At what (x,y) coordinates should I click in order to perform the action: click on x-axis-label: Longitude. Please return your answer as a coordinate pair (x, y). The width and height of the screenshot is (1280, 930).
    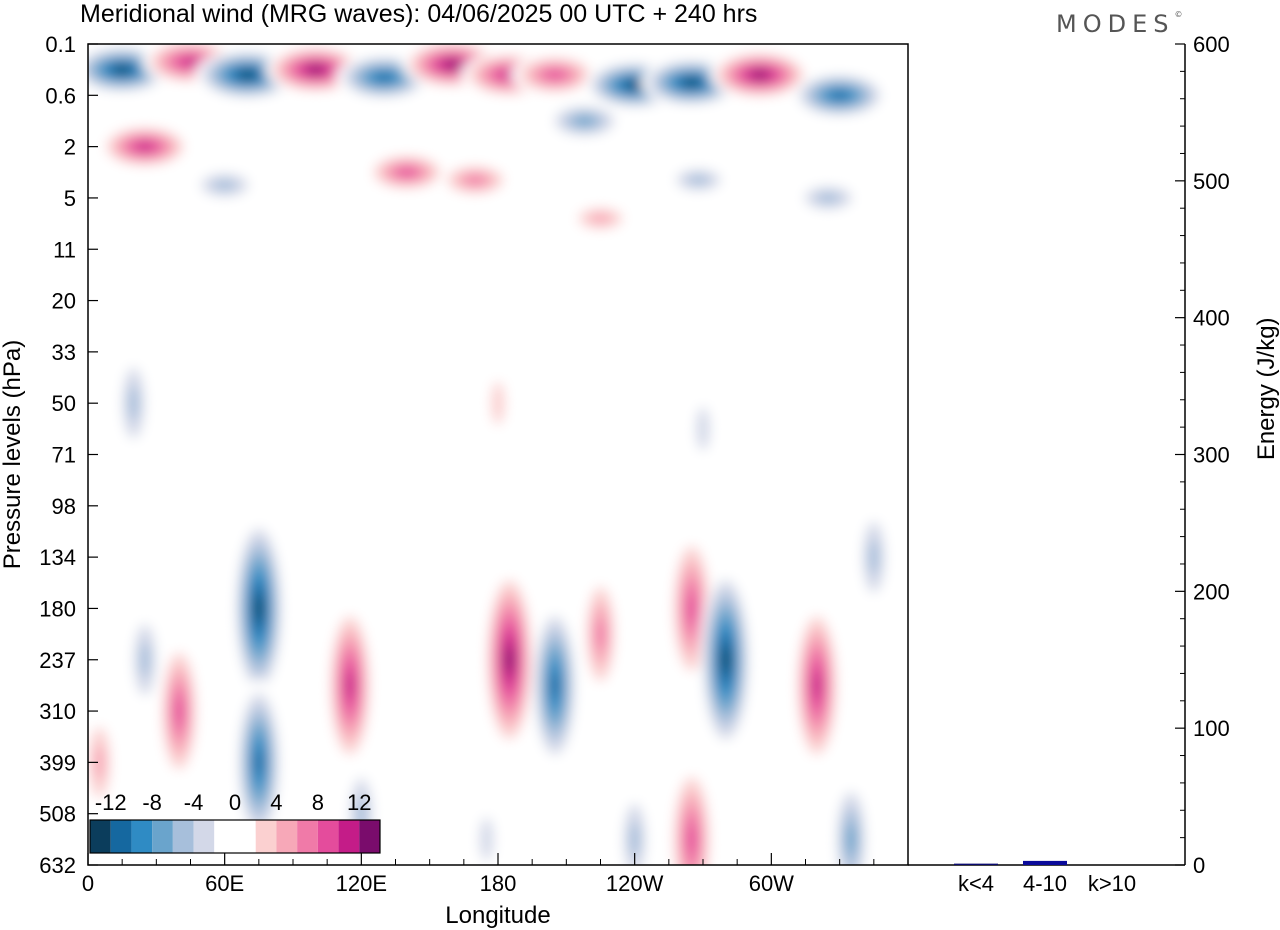
    Looking at the image, I should click on (497, 915).